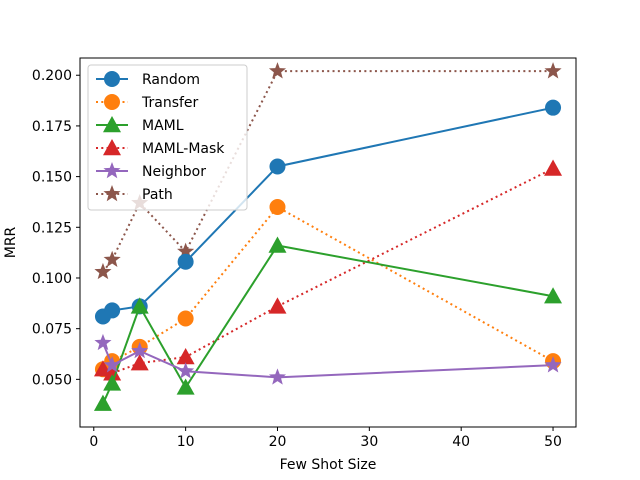  Describe the element at coordinates (52, 380) in the screenshot. I see `y-tick-label: 0.050` at that location.